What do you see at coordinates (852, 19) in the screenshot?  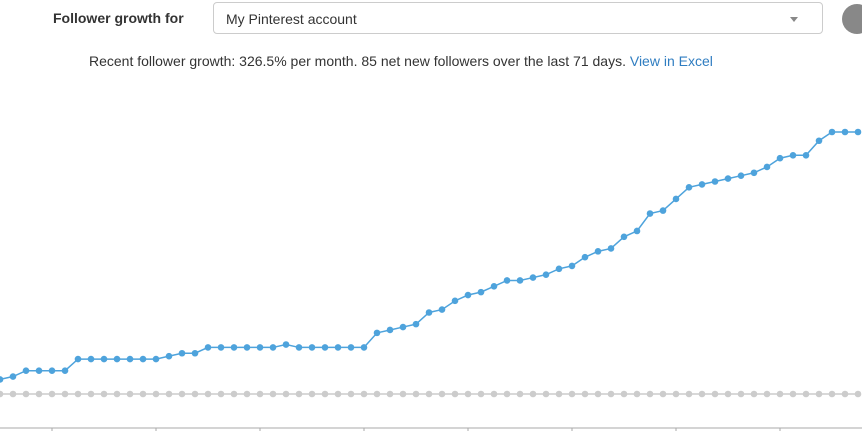 I see `avatar` at bounding box center [852, 19].